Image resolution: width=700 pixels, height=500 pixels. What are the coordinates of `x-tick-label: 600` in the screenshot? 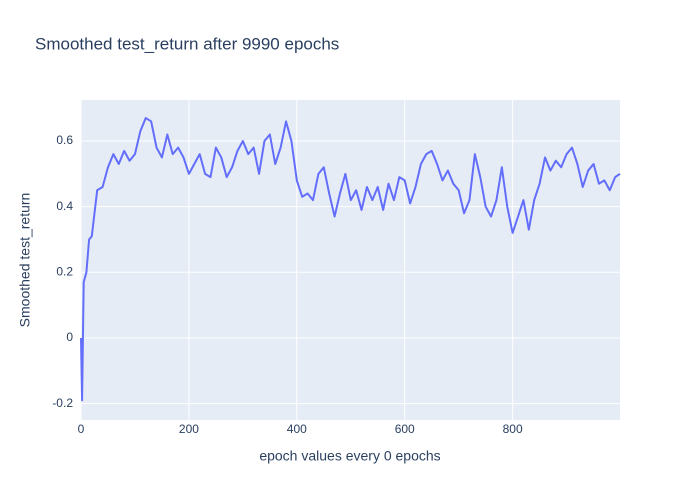 It's located at (405, 429).